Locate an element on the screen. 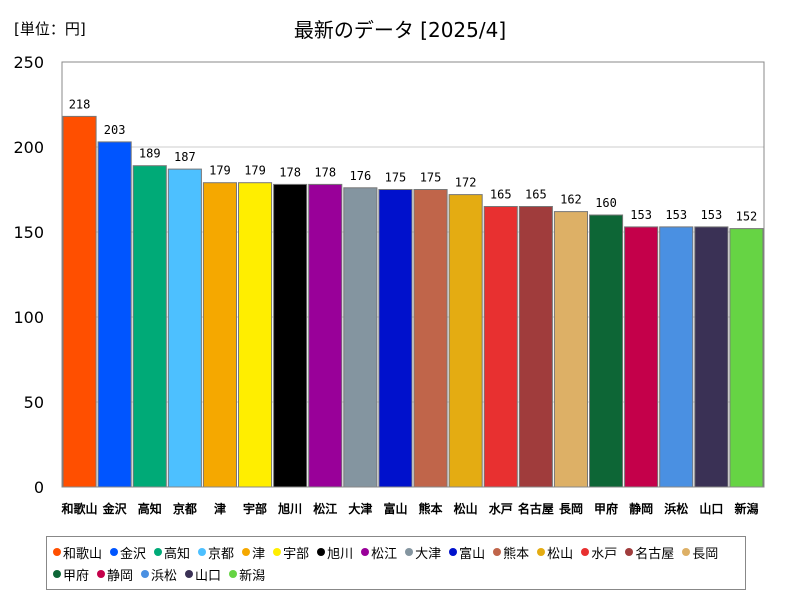  legend-label: 名古屋 is located at coordinates (655, 554).